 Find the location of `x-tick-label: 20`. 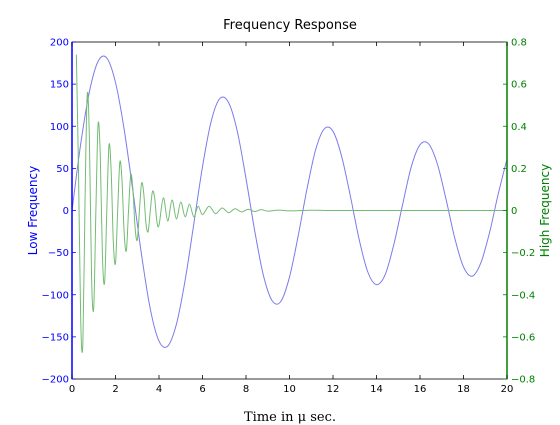

x-tick-label: 20 is located at coordinates (507, 389).